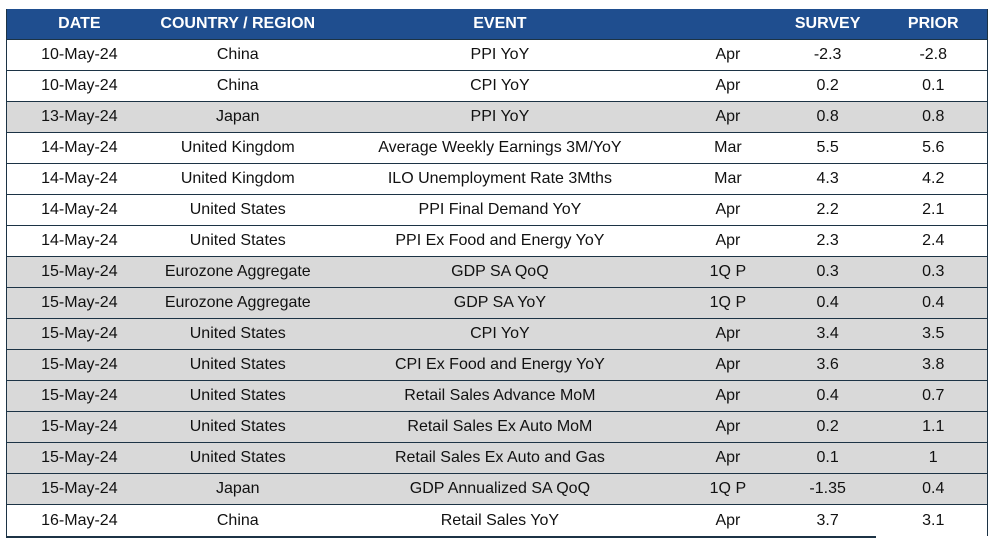 This screenshot has width=994, height=543. What do you see at coordinates (499, 302) in the screenshot?
I see `cell-event: GDP SA YoY` at bounding box center [499, 302].